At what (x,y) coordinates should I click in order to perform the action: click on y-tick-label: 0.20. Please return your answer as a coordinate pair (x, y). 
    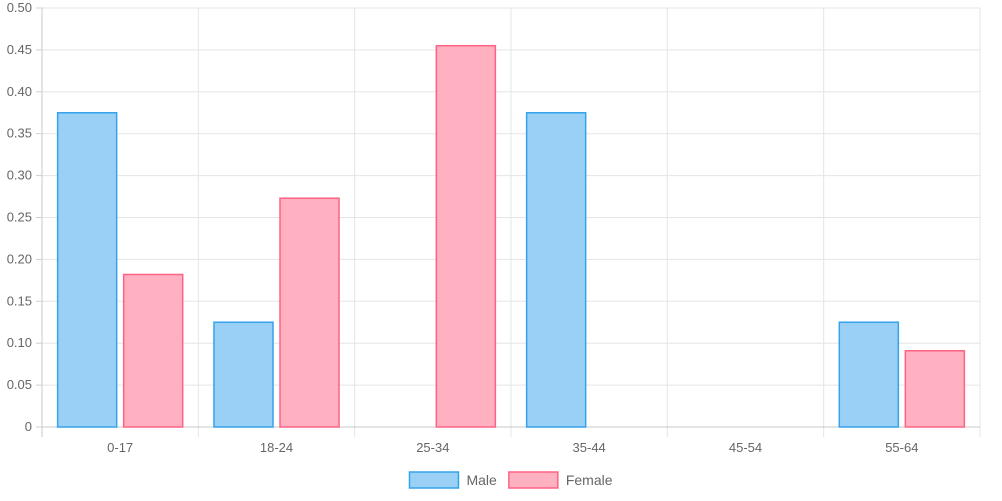
    Looking at the image, I should click on (19, 258).